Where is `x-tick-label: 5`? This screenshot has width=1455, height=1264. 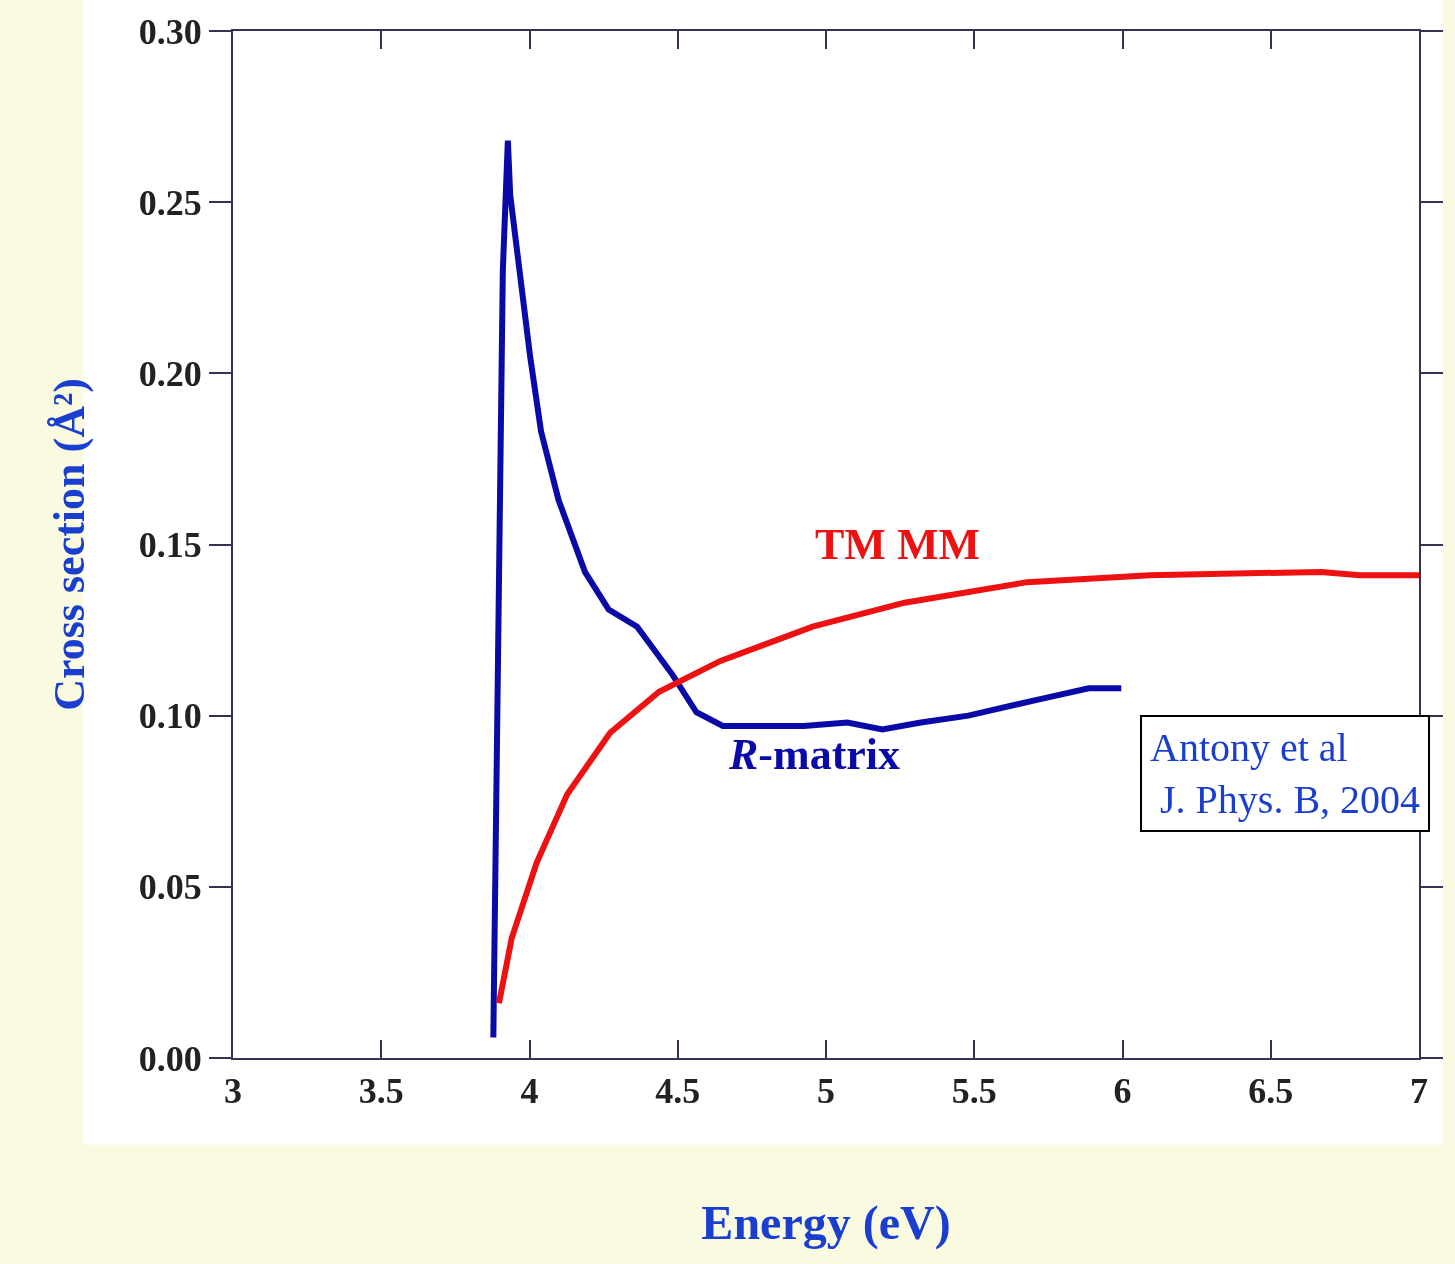 x-tick-label: 5 is located at coordinates (826, 1091).